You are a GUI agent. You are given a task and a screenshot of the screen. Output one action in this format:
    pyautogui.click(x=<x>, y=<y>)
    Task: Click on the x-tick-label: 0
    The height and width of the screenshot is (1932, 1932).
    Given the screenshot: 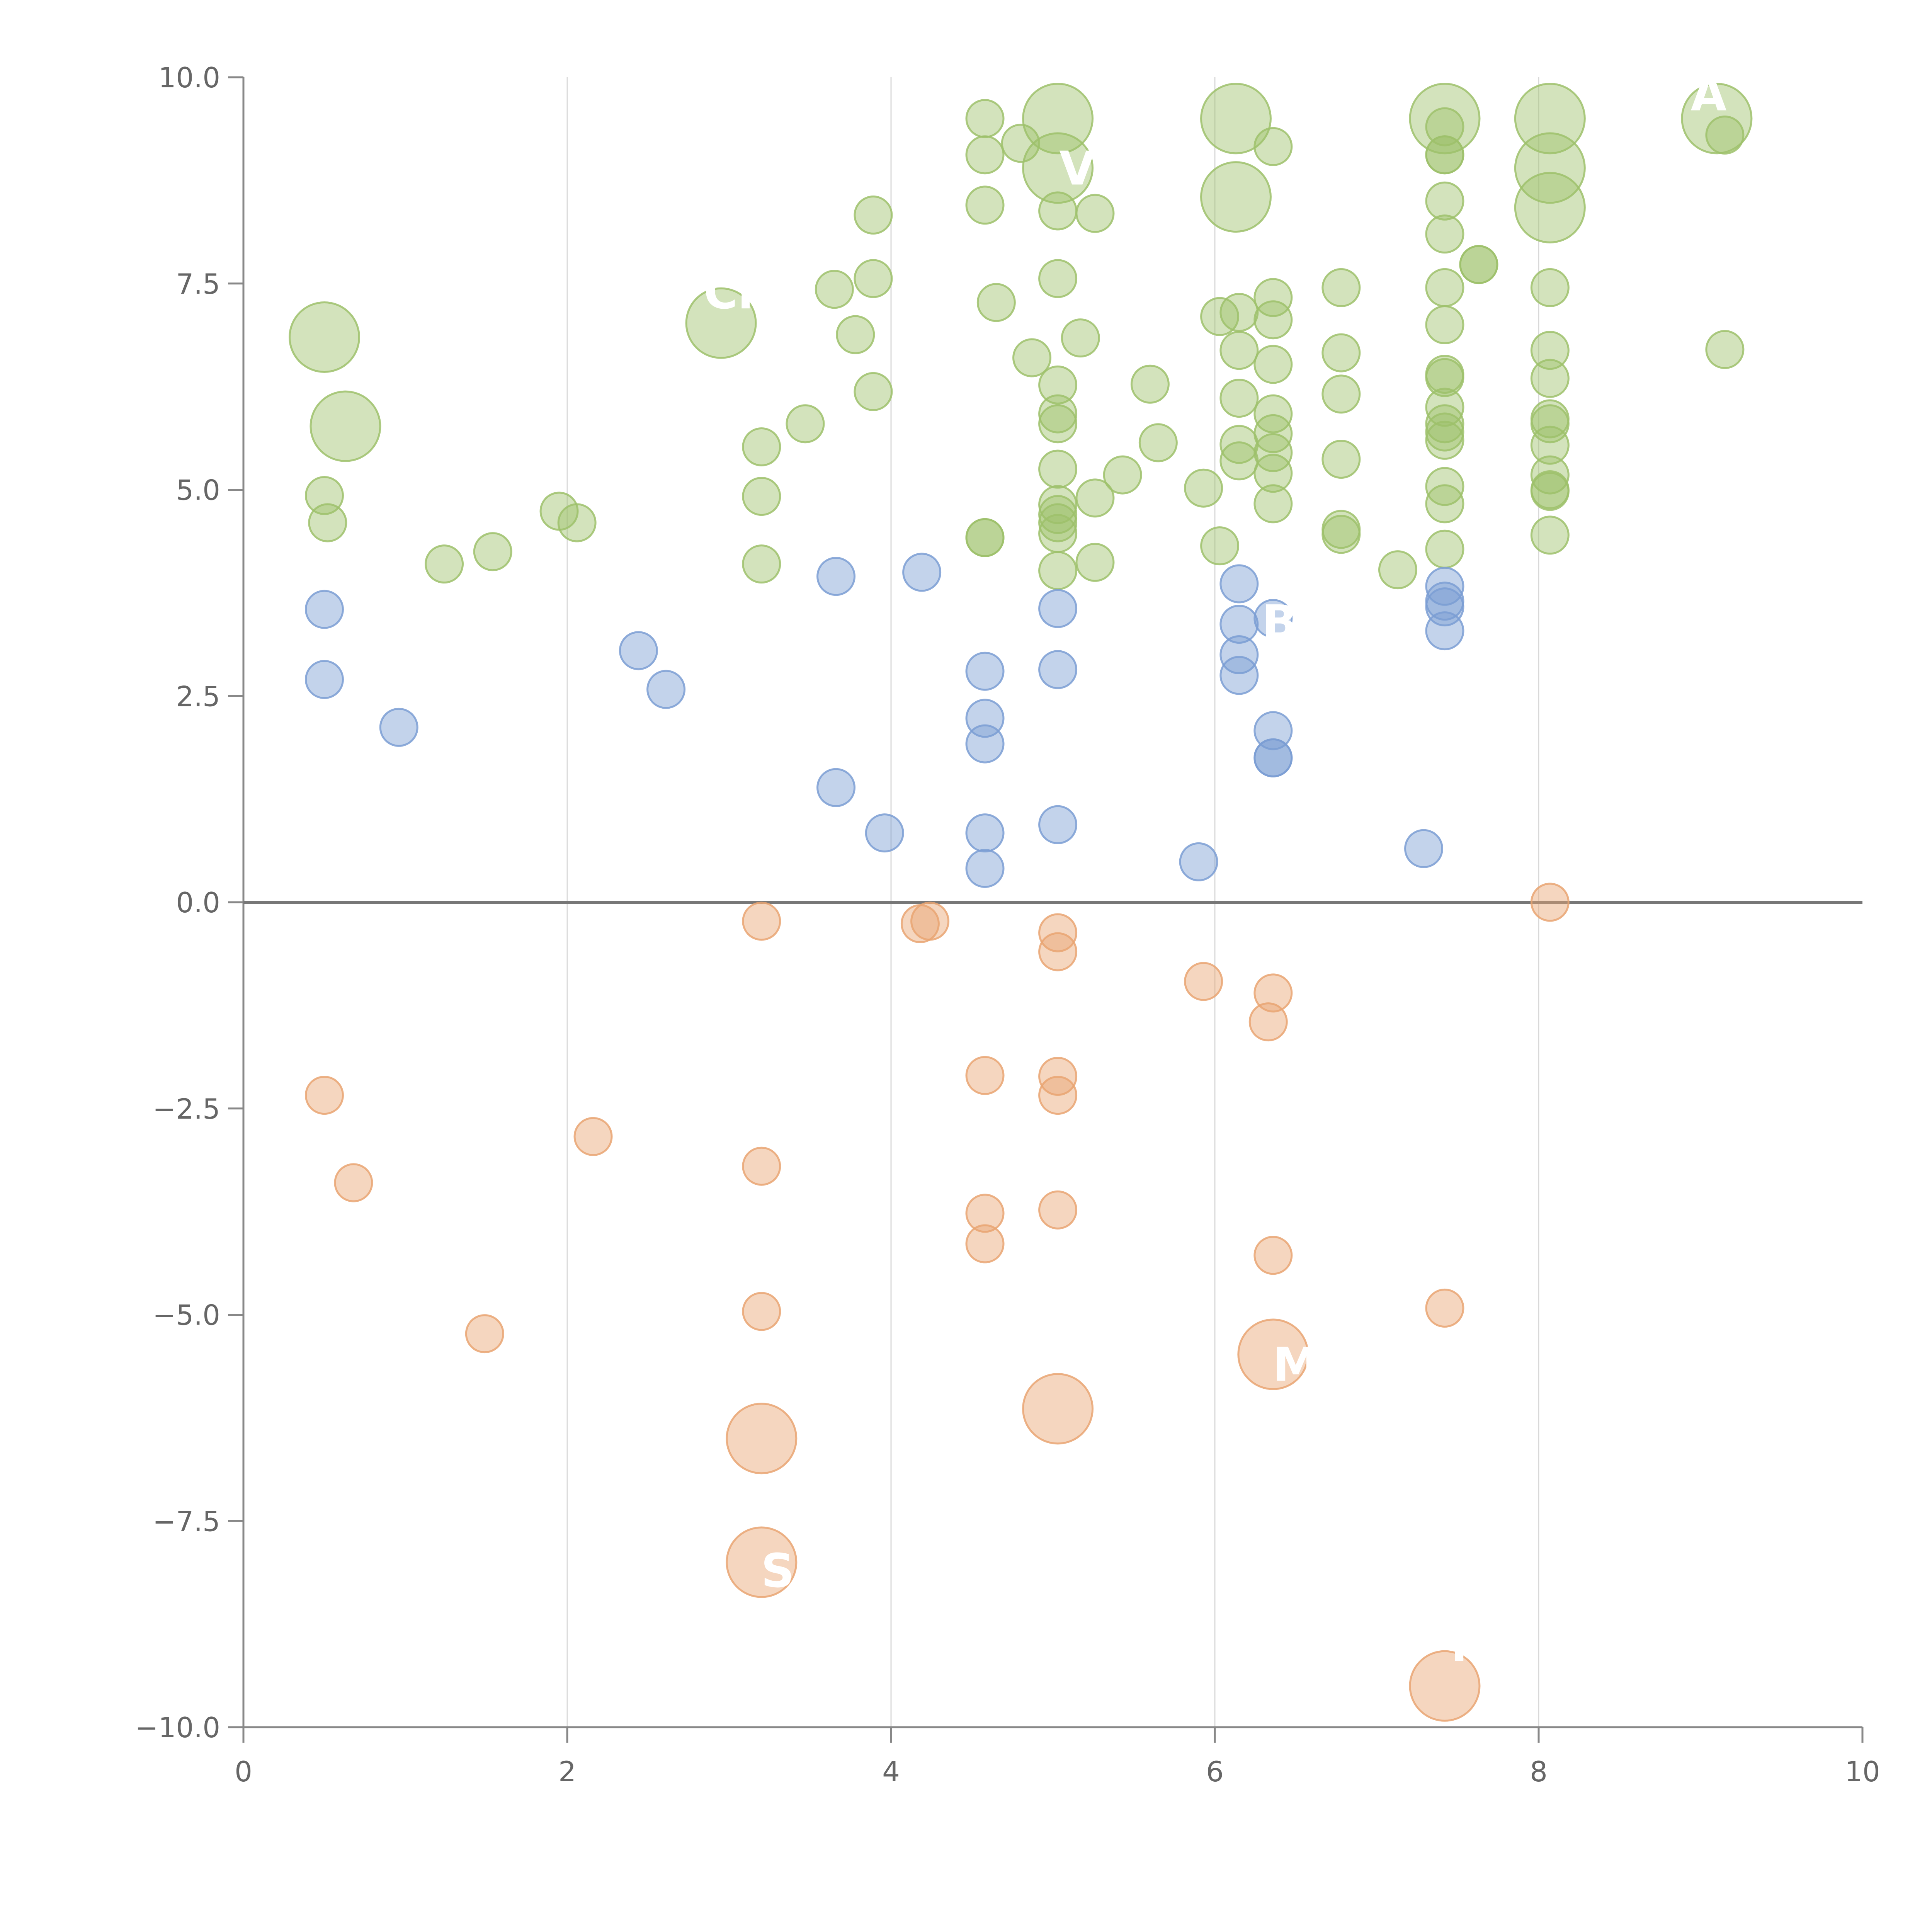 What is the action you would take?
    pyautogui.click(x=244, y=1771)
    